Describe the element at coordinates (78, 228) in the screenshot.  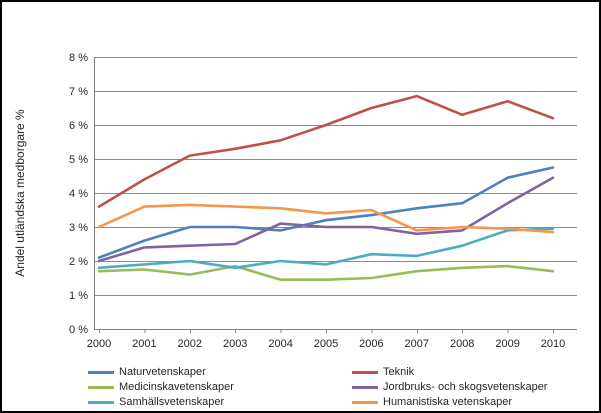
I see `y-tick-label: 3 %` at that location.